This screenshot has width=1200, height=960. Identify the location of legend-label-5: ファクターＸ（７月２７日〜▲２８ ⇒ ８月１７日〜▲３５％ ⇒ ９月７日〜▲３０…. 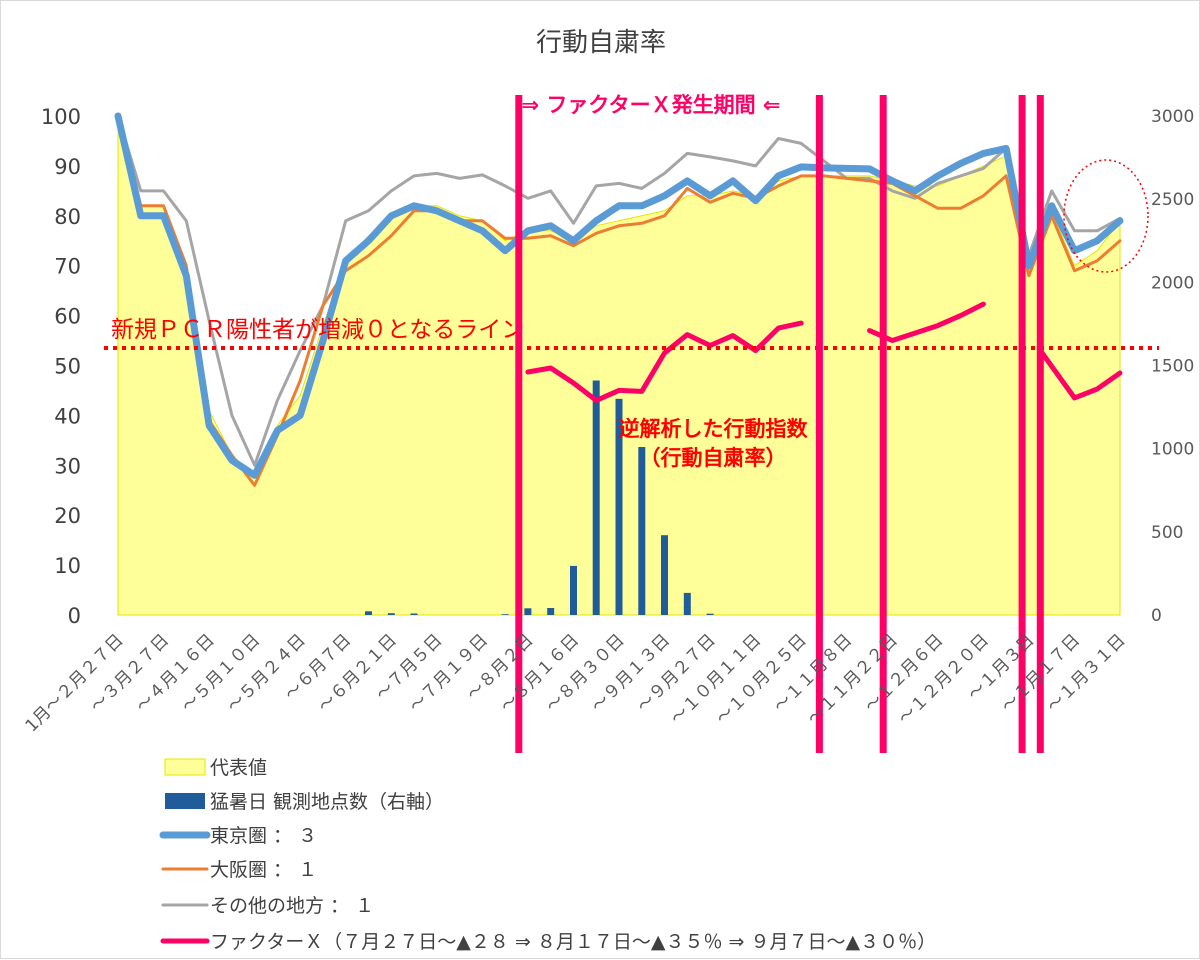
(573, 942).